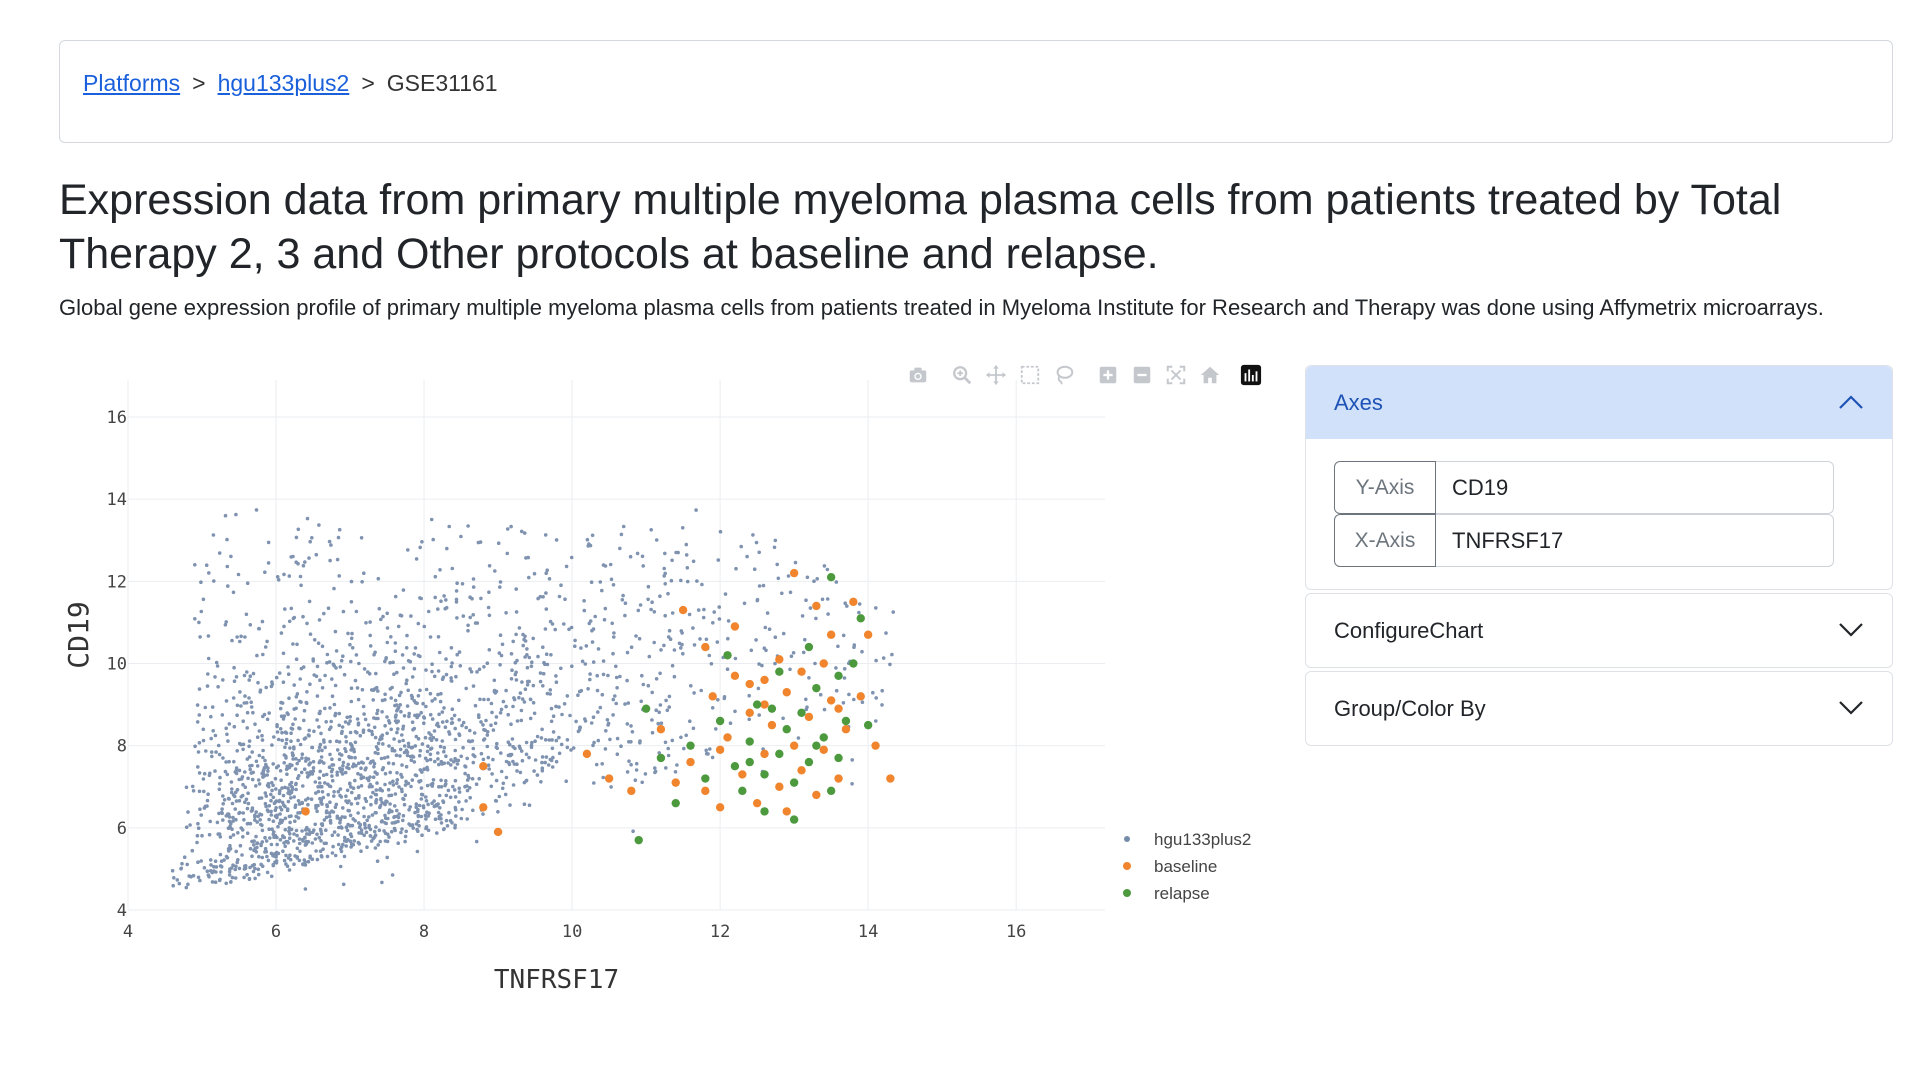 The image size is (1920, 1080). What do you see at coordinates (962, 375) in the screenshot?
I see `zoom-icon` at bounding box center [962, 375].